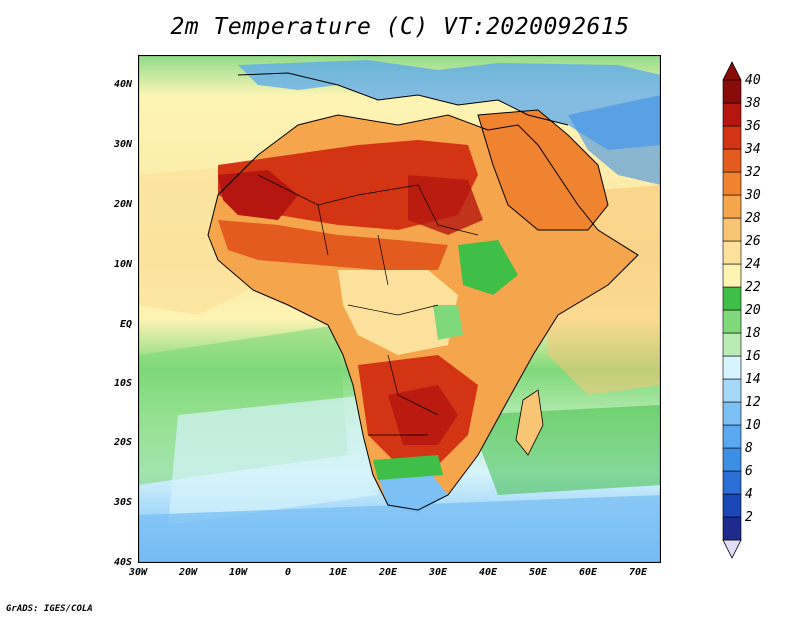  I want to click on sahara-hottest, so click(258, 195).